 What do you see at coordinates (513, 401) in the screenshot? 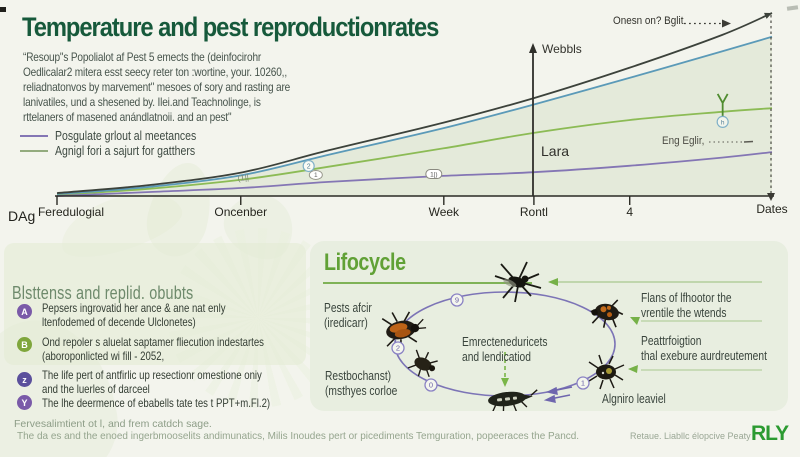
I see `larva-icon` at bounding box center [513, 401].